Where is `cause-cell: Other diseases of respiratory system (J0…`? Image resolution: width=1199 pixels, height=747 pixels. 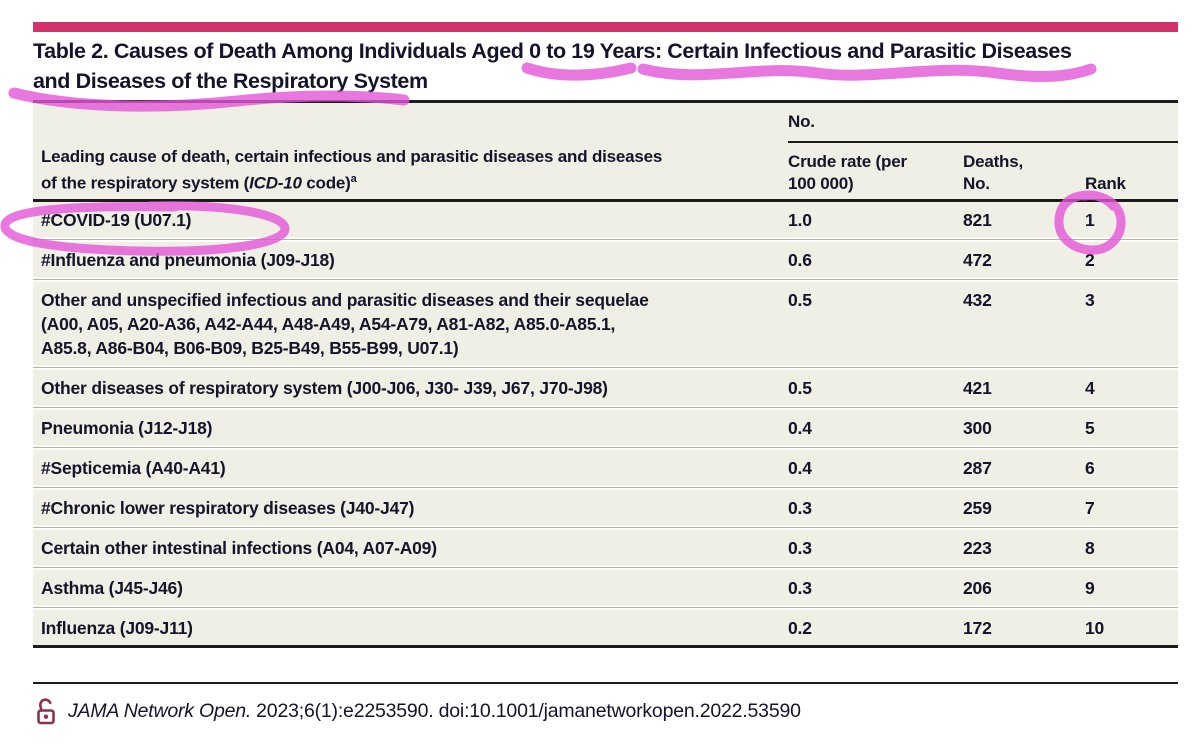 cause-cell: Other diseases of respiratory system (J0… is located at coordinates (324, 388).